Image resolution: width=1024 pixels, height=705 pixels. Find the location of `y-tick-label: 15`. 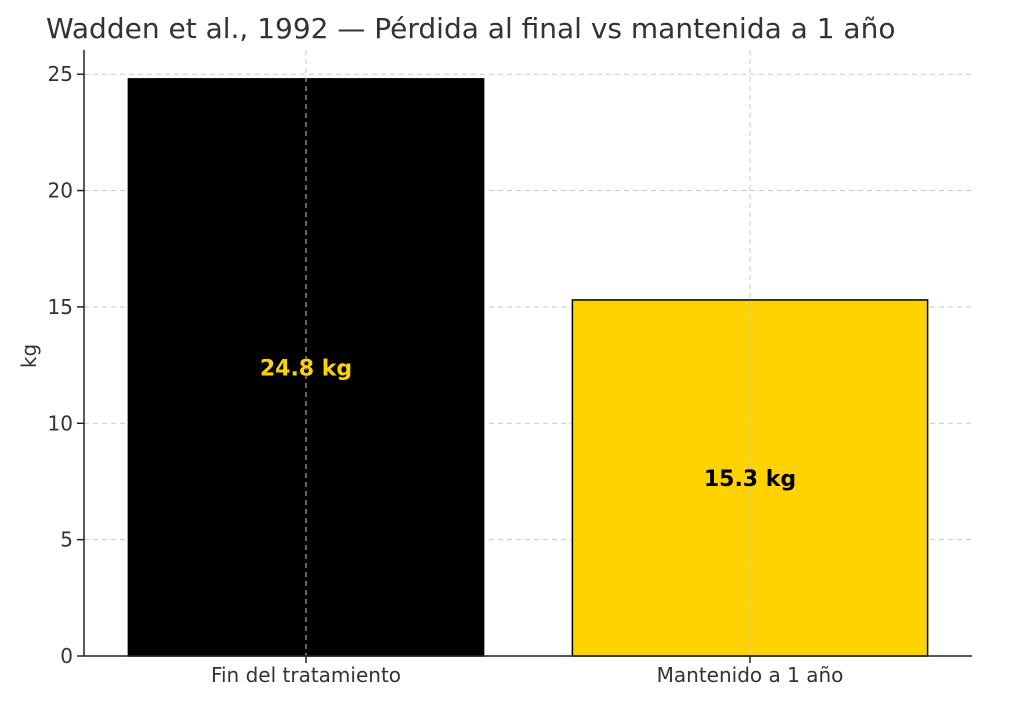

y-tick-label: 15 is located at coordinates (60, 307).